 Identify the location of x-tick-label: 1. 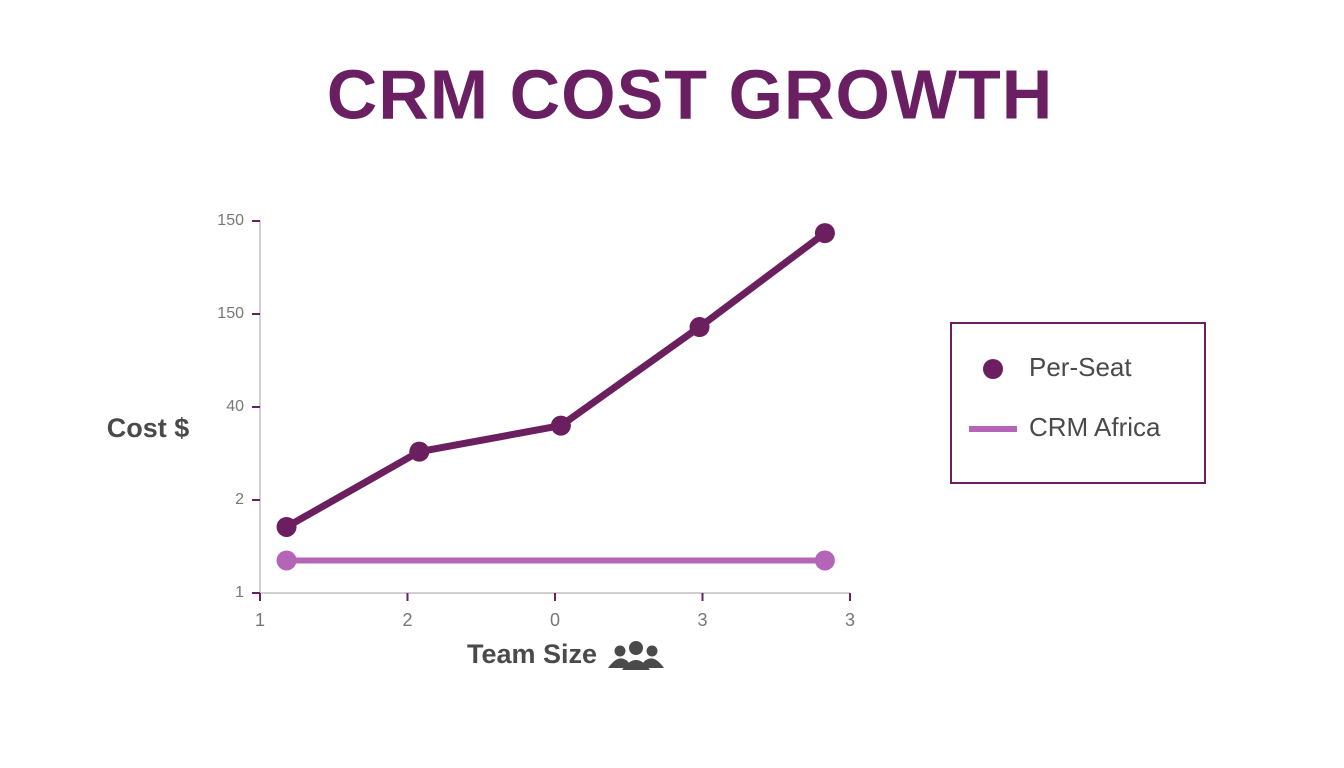
(260, 620).